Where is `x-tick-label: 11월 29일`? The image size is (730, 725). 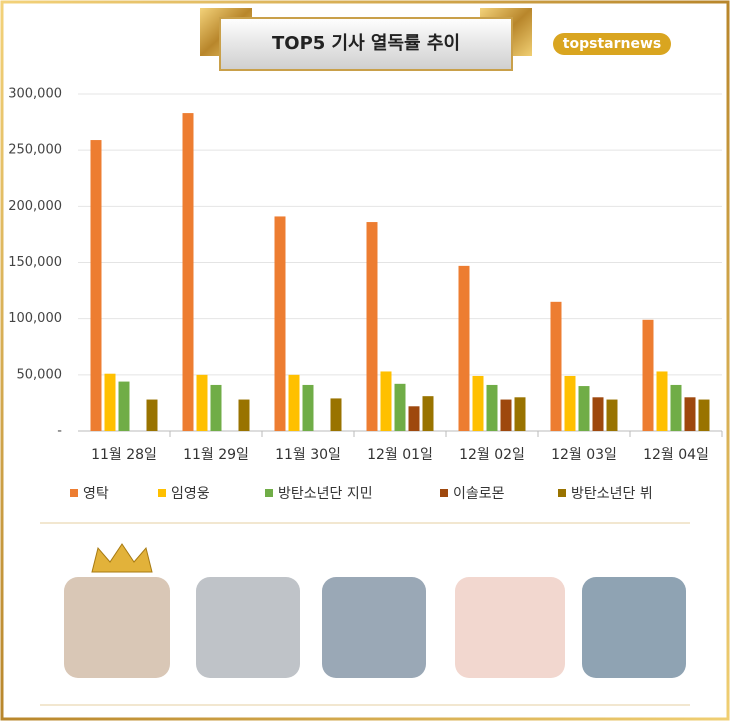 x-tick-label: 11월 29일 is located at coordinates (216, 455).